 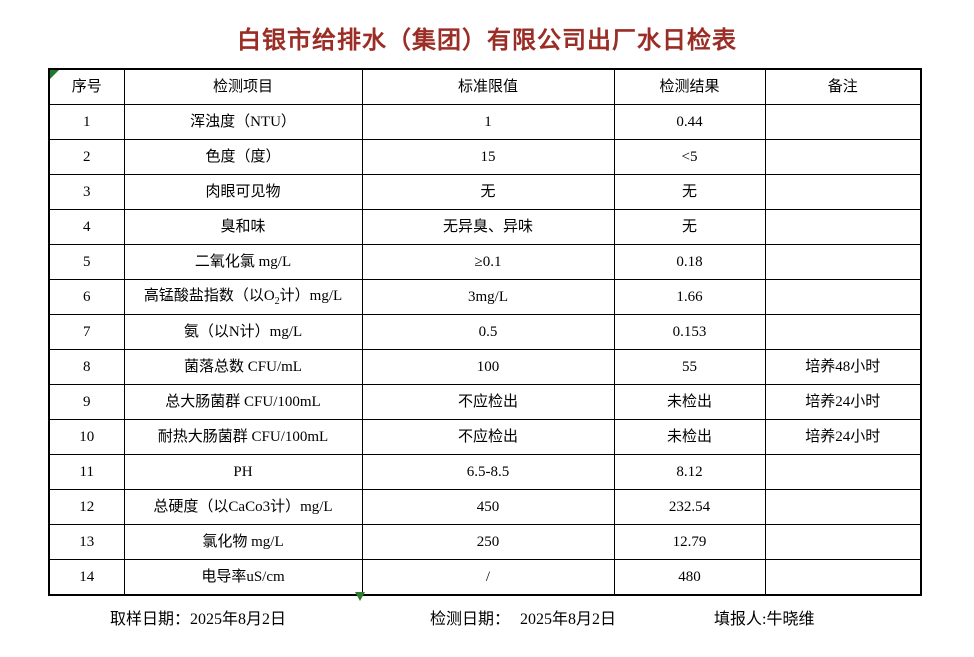 What do you see at coordinates (243, 86) in the screenshot?
I see `column-header-item: 检测项目` at bounding box center [243, 86].